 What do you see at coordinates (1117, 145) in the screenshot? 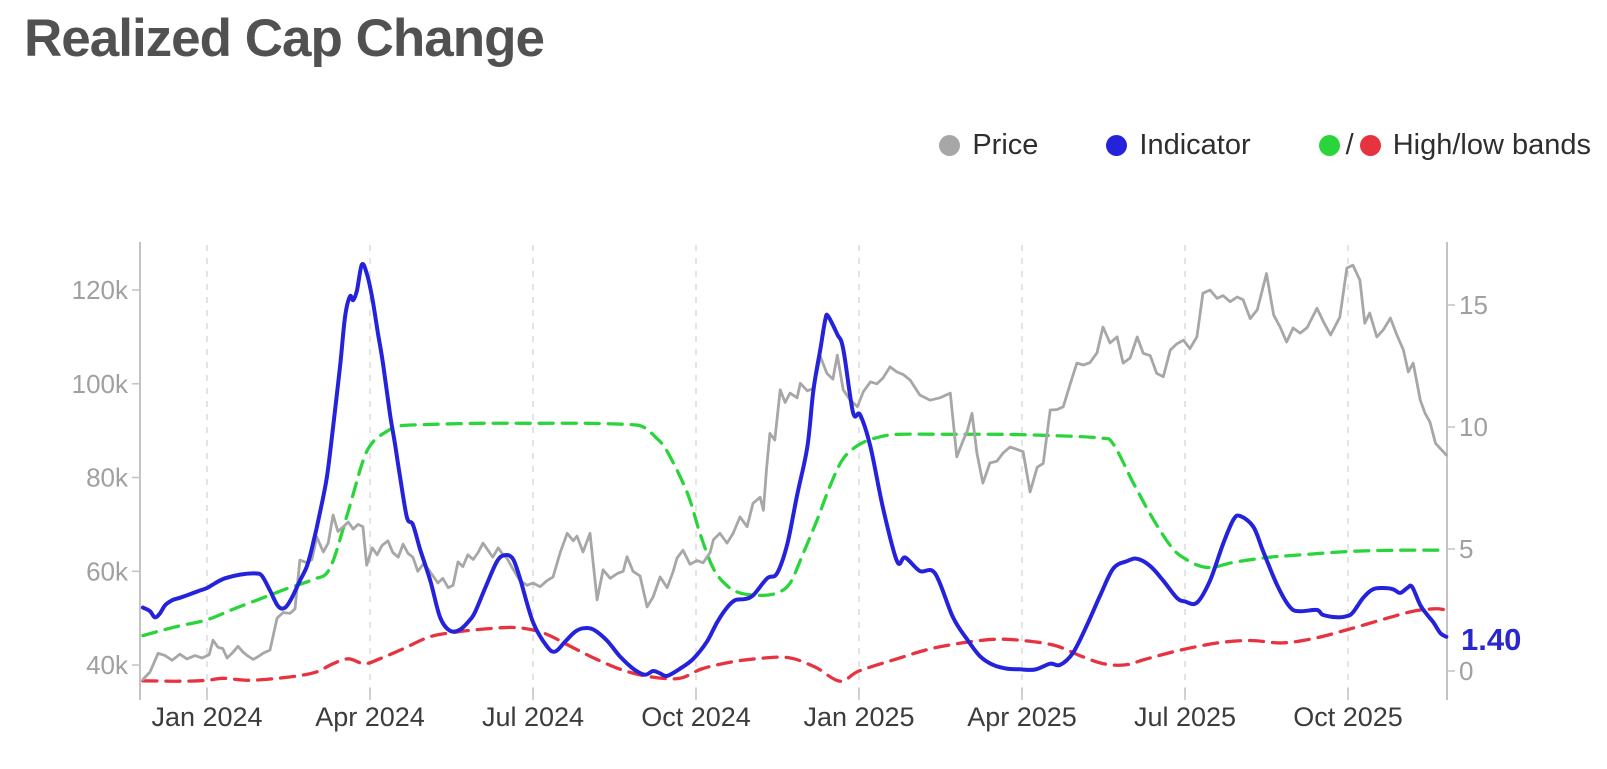
I see `indicator-dot-icon` at bounding box center [1117, 145].